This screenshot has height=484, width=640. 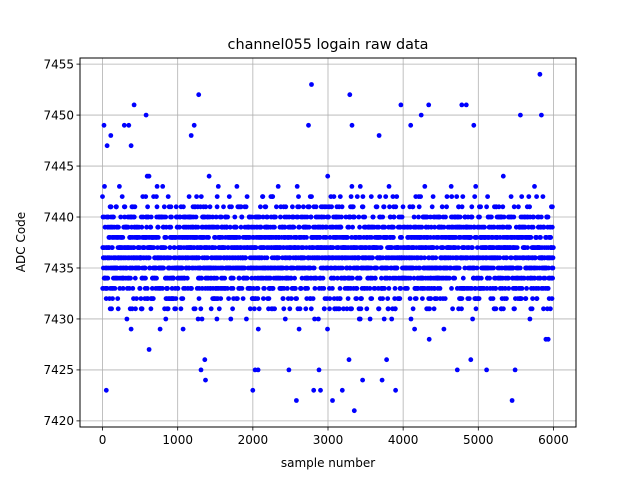 I want to click on x-tick-label: 2000, so click(x=253, y=440).